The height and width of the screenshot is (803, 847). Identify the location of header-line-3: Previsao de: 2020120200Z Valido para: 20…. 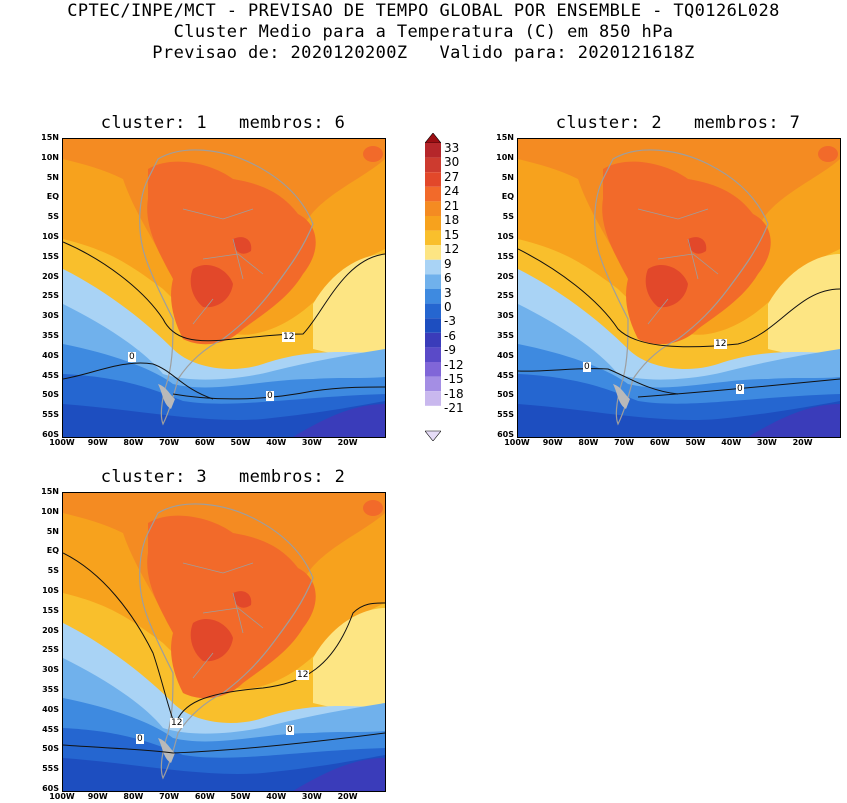
(423, 53).